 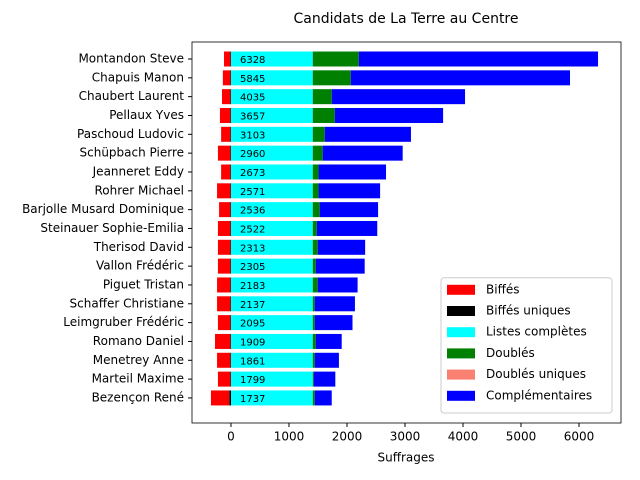 What do you see at coordinates (132, 96) in the screenshot?
I see `y-tick-label: Chaubert Laurent` at bounding box center [132, 96].